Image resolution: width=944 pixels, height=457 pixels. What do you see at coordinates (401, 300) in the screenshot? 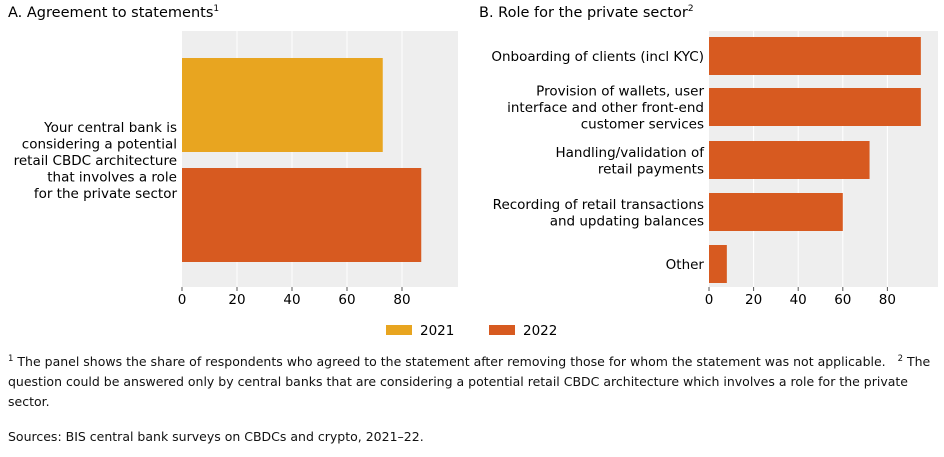
I see `panel-a-x-tick-label: 80` at bounding box center [401, 300].